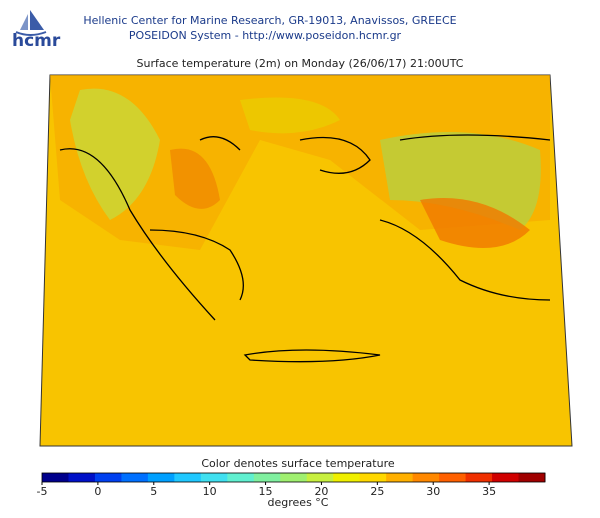  What do you see at coordinates (266, 491) in the screenshot?
I see `colorbar-tick-label: 15` at bounding box center [266, 491].